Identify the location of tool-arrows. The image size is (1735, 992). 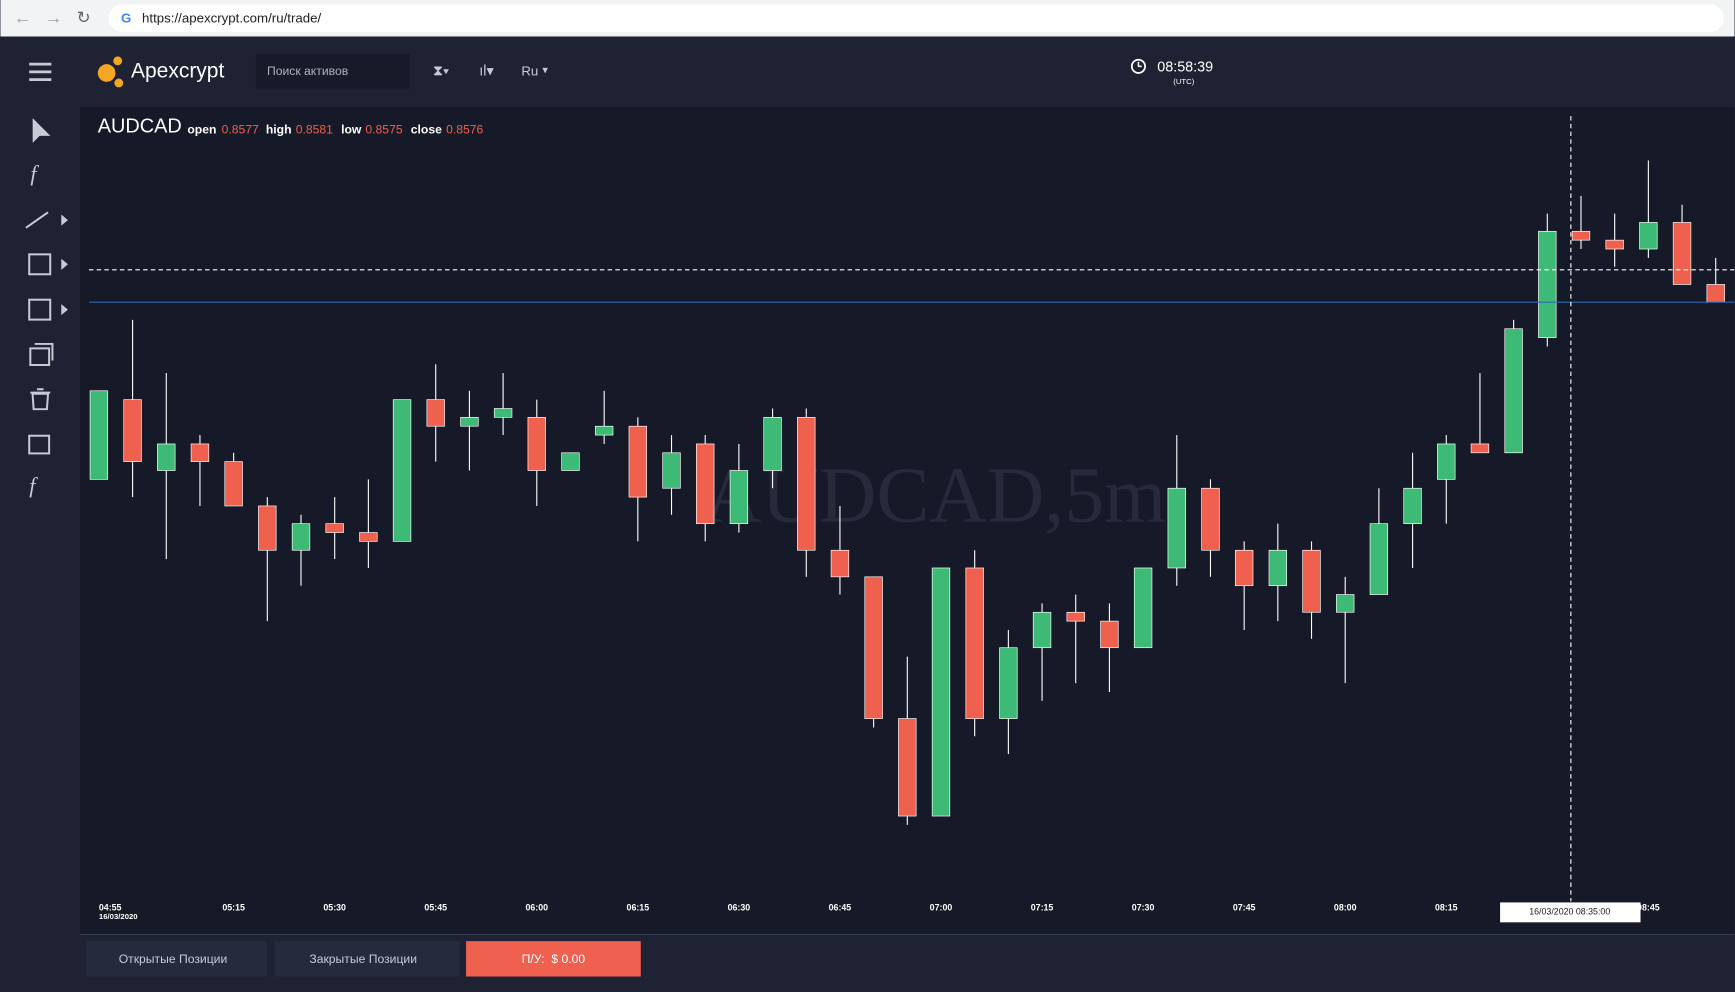
(64, 265).